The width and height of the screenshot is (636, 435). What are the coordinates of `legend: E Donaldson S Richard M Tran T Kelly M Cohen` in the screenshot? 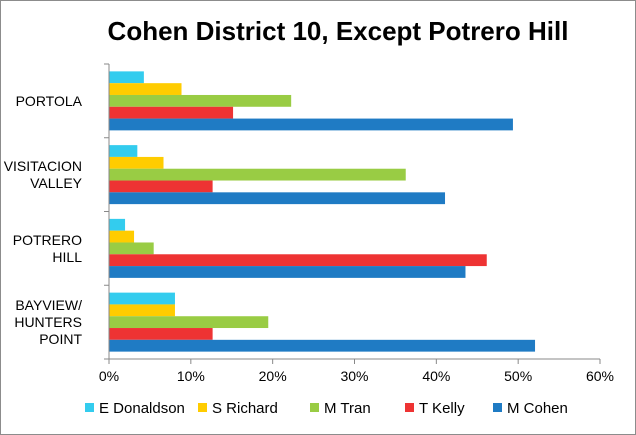 It's located at (326, 408).